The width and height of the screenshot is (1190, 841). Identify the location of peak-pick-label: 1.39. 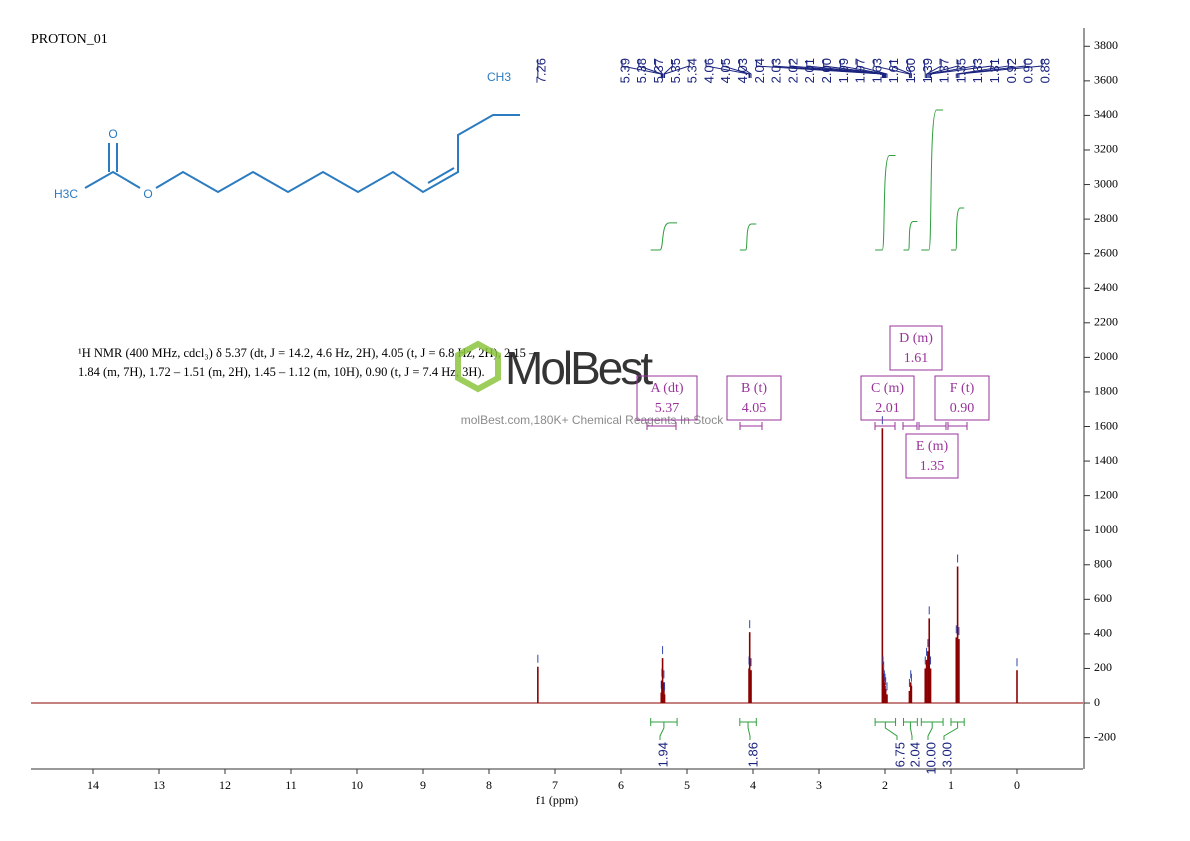
(927, 70).